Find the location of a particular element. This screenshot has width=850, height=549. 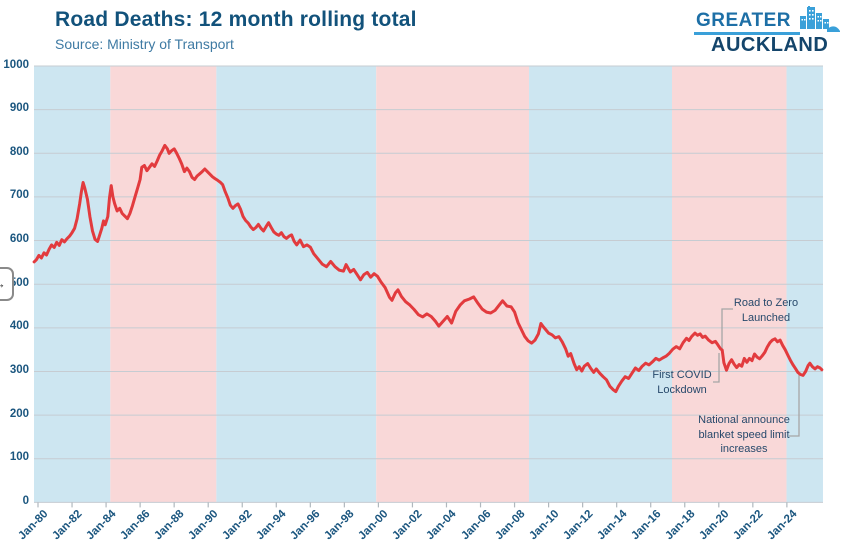

greater-auckland-logo: GREATER AUCKLAND is located at coordinates (759, 31).